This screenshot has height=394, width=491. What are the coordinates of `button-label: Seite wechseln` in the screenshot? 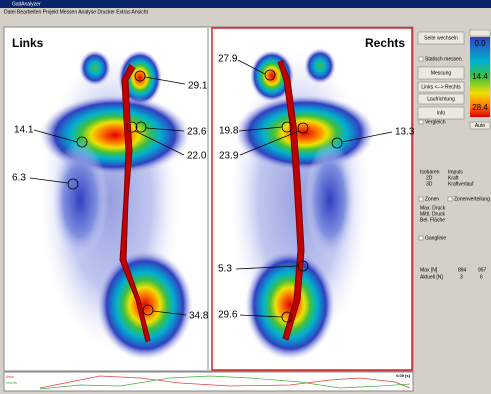 It's located at (441, 38).